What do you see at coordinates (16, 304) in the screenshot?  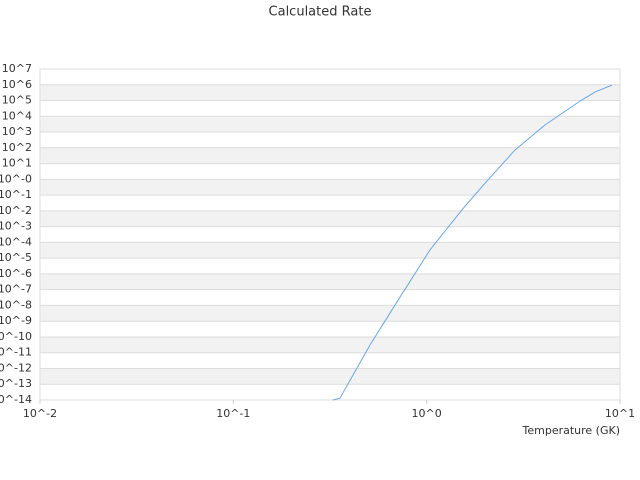 I see `y-tick-label: 10^-8` at bounding box center [16, 304].